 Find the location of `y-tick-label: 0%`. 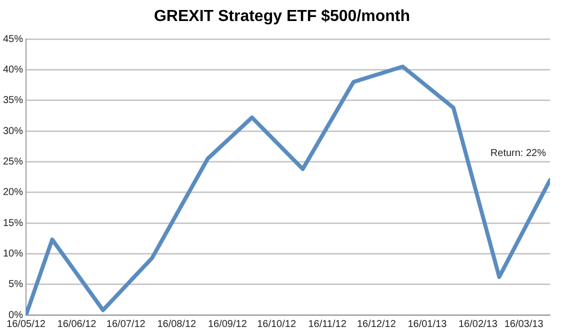

y-tick-label: 0% is located at coordinates (16, 315).